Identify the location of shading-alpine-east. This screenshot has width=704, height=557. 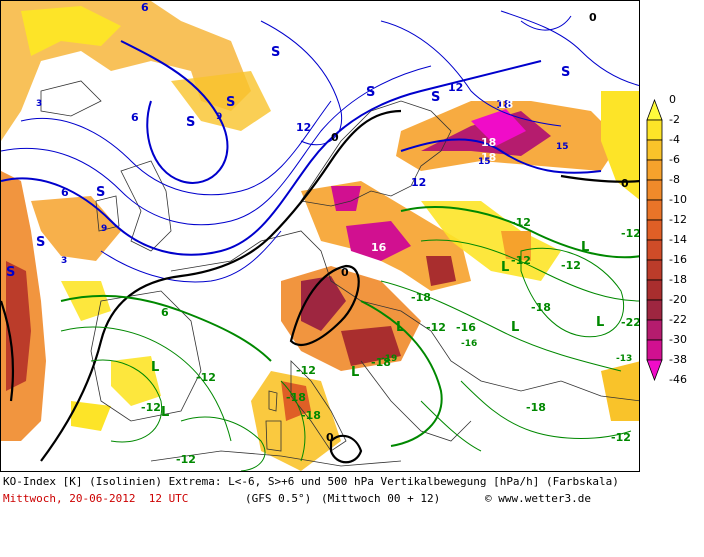
(371, 346).